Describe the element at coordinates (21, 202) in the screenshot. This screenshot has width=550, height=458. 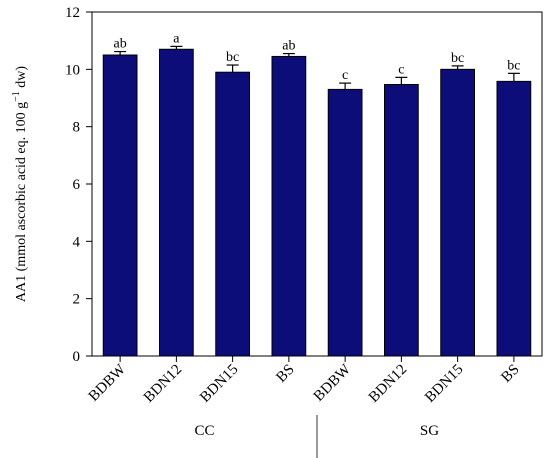
I see `y-axis-label-main: AA1 (mmol ascorbic acid eq. 100 g` at that location.